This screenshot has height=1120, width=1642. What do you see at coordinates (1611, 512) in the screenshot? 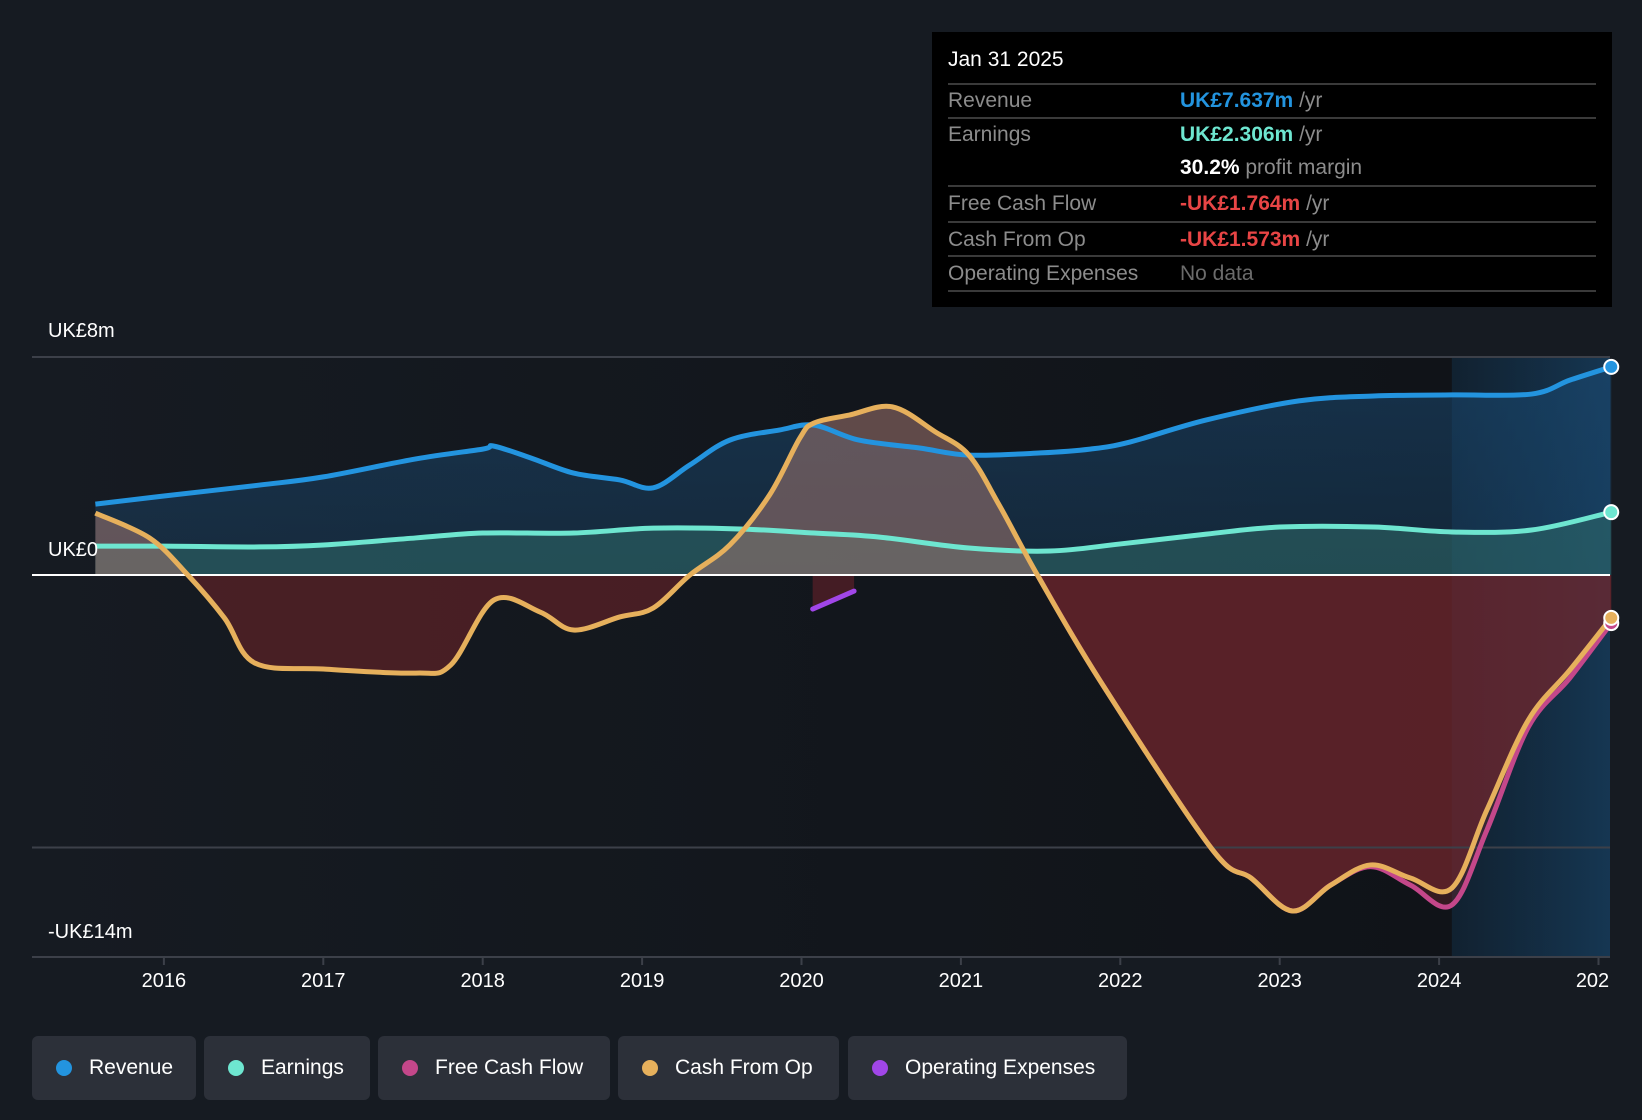
I see `earnings-end-dot` at bounding box center [1611, 512].